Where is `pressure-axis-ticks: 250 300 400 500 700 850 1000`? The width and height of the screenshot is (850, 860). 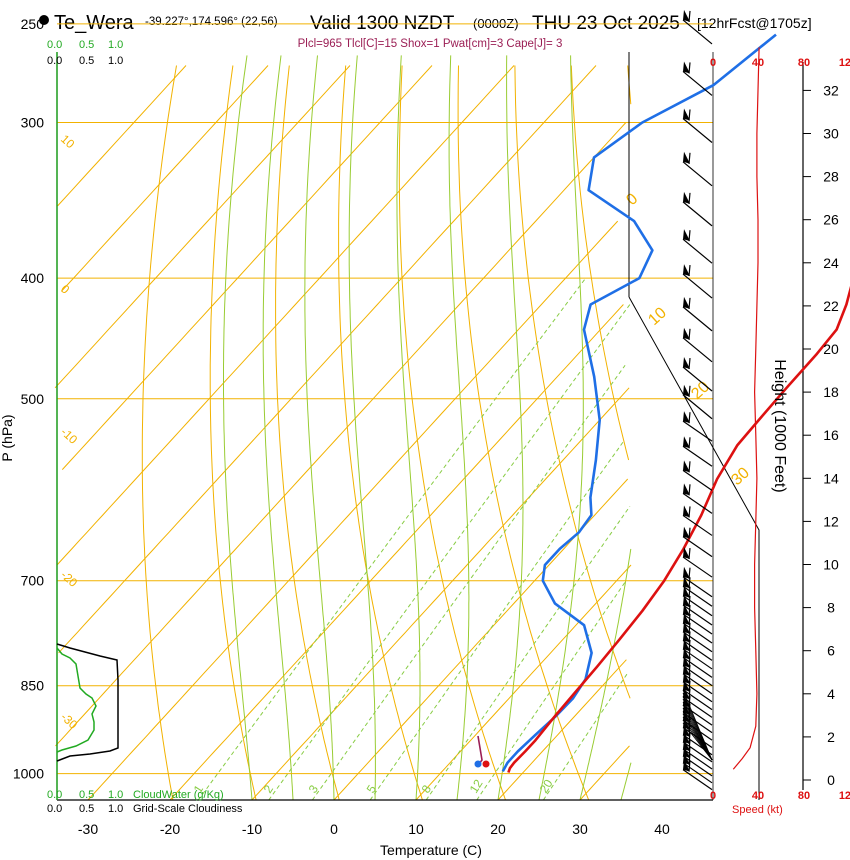 pressure-axis-ticks: 250 300 400 500 700 850 1000 is located at coordinates (28, 399).